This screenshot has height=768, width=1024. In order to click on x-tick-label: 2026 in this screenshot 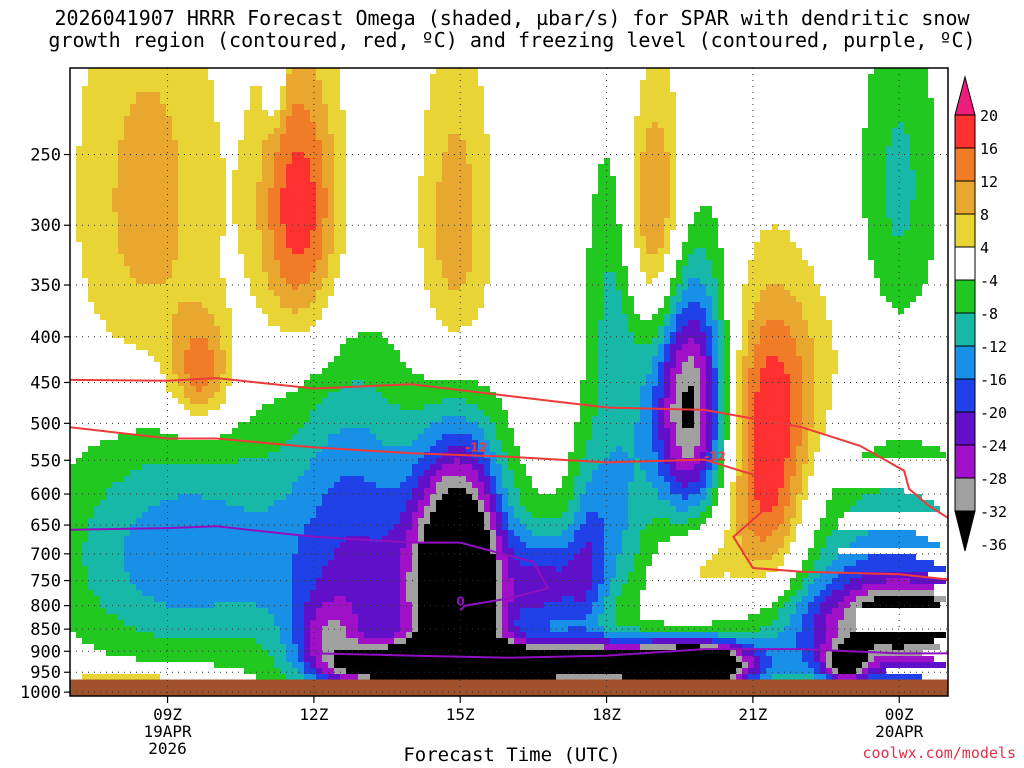, I will do `click(167, 748)`.